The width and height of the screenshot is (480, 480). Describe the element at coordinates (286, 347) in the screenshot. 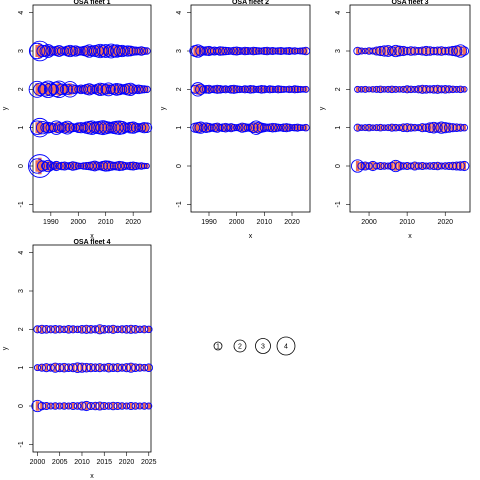

I see `size-legend-label: 4` at that location.